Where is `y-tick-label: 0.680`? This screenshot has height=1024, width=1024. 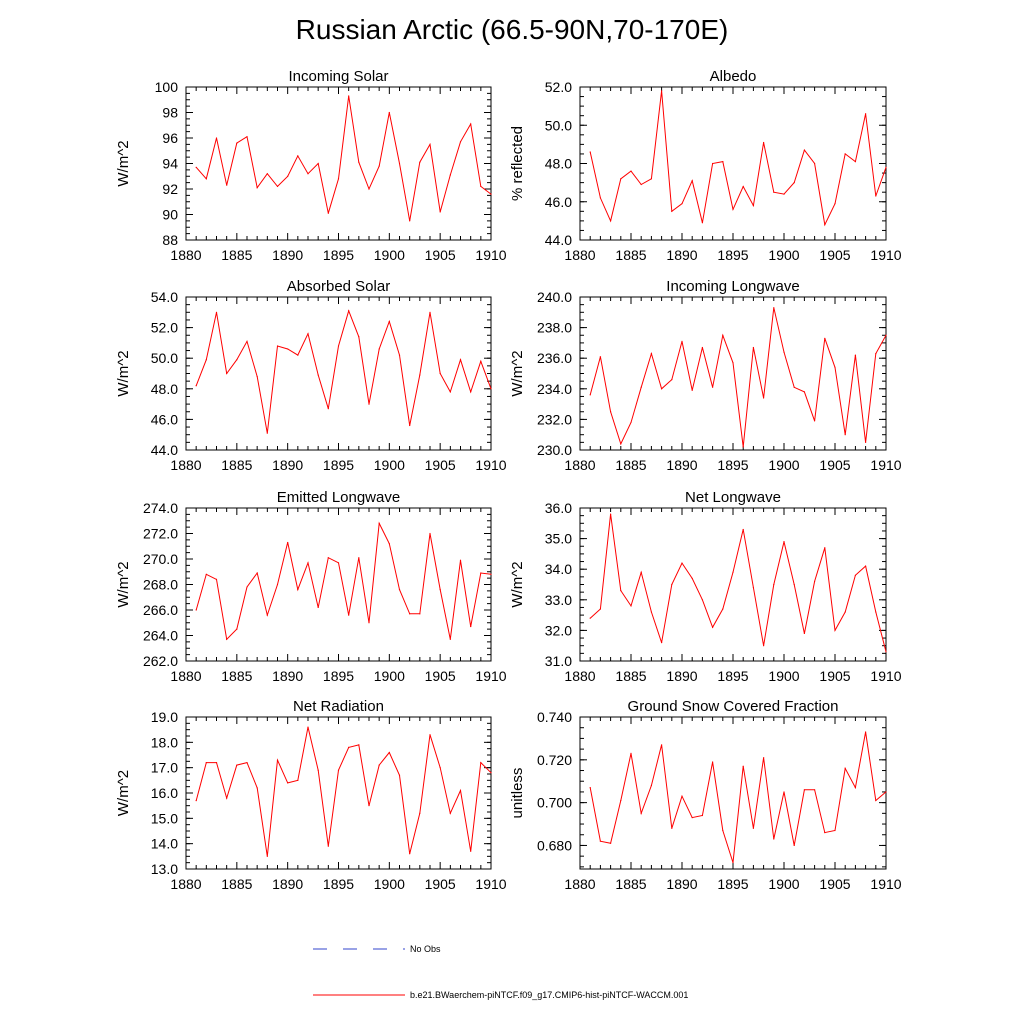
y-tick-label: 0.680 is located at coordinates (554, 845).